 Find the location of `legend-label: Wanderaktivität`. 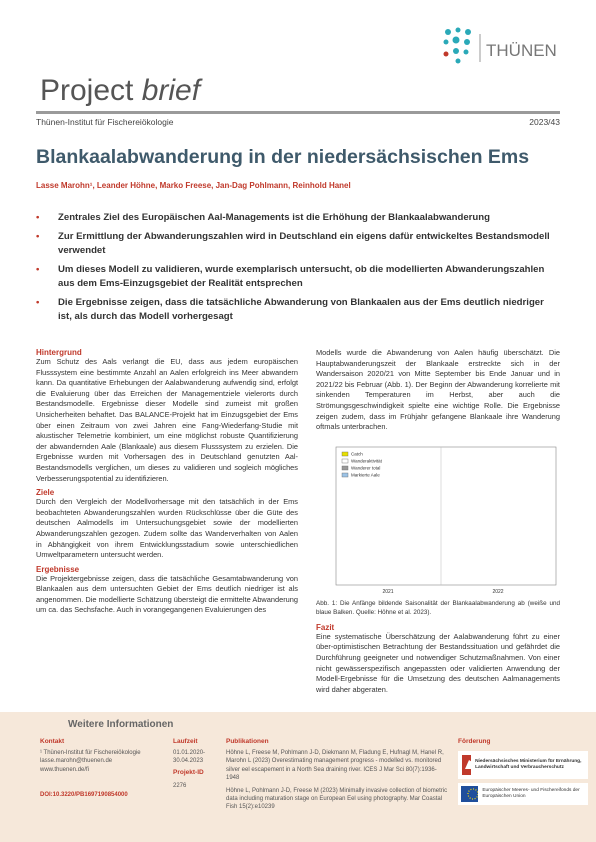

legend-label: Wanderaktivität is located at coordinates (367, 460).